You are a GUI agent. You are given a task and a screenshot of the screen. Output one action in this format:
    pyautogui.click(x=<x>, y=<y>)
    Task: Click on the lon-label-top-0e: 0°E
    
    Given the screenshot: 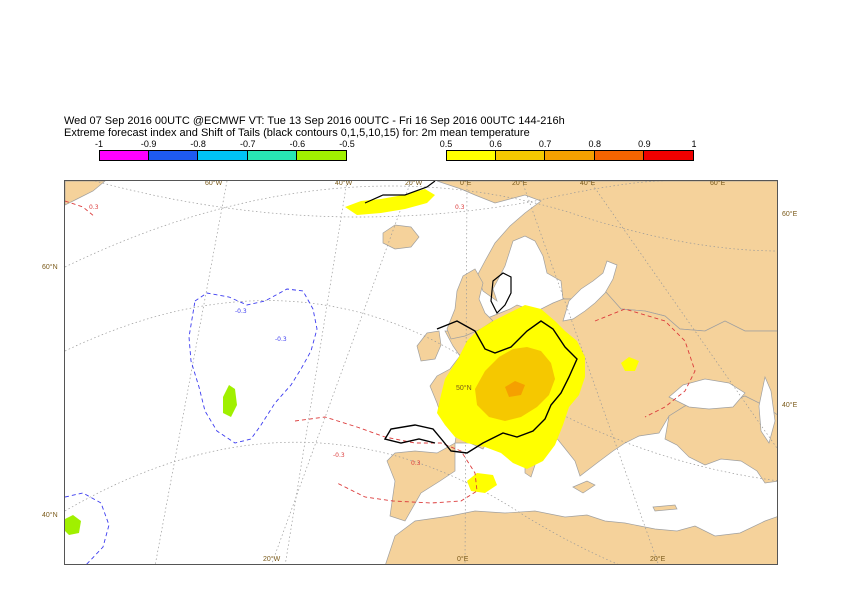 What is the action you would take?
    pyautogui.click(x=466, y=183)
    